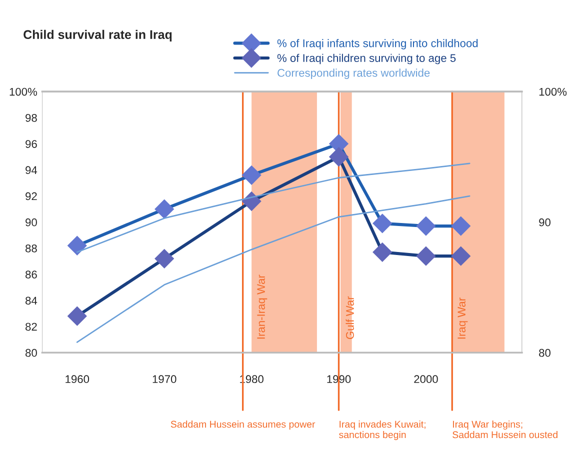  Describe the element at coordinates (31, 326) in the screenshot. I see `y-tick-label: 82` at that location.